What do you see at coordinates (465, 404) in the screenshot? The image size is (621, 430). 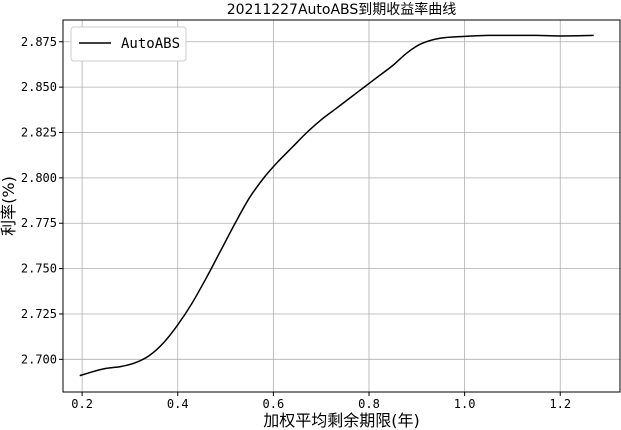 I see `x-tick-label: 1.0` at bounding box center [465, 404].